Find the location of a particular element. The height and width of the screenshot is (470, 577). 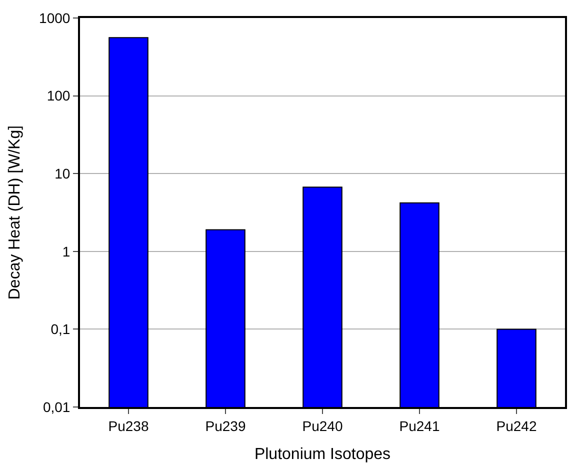

x-tick-label: Pu239 is located at coordinates (225, 426).